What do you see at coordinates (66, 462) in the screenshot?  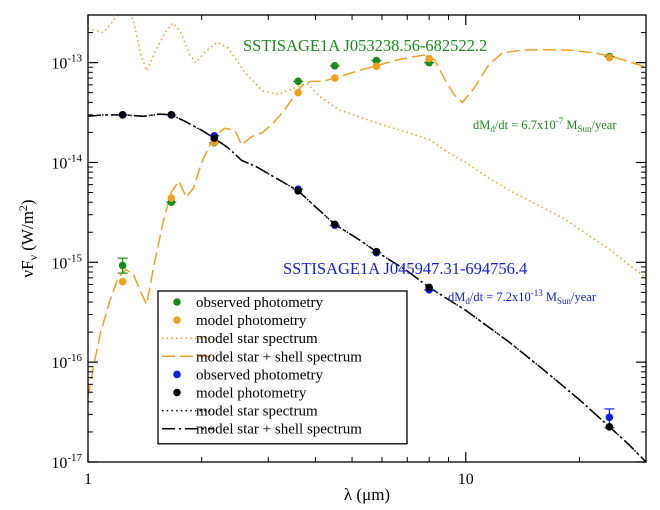 I see `y-tick-label: 10-17` at bounding box center [66, 462].